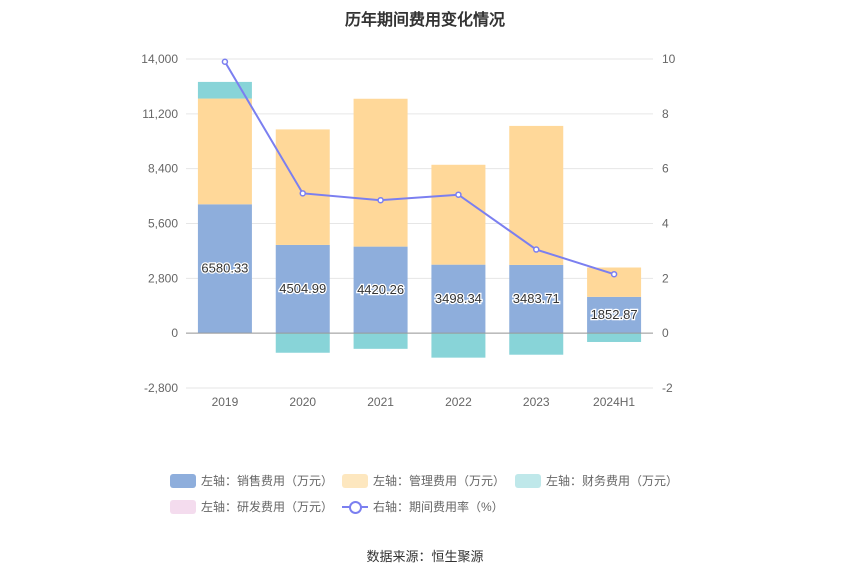 This screenshot has height=575, width=850. What do you see at coordinates (355, 507) in the screenshot?
I see `legend-line-icon` at bounding box center [355, 507].